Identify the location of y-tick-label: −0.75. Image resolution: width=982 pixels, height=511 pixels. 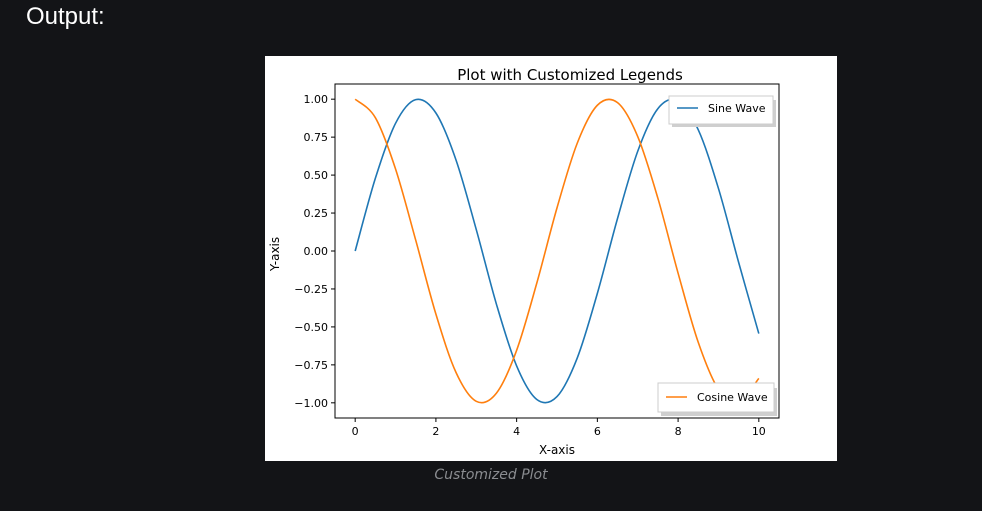
(311, 365).